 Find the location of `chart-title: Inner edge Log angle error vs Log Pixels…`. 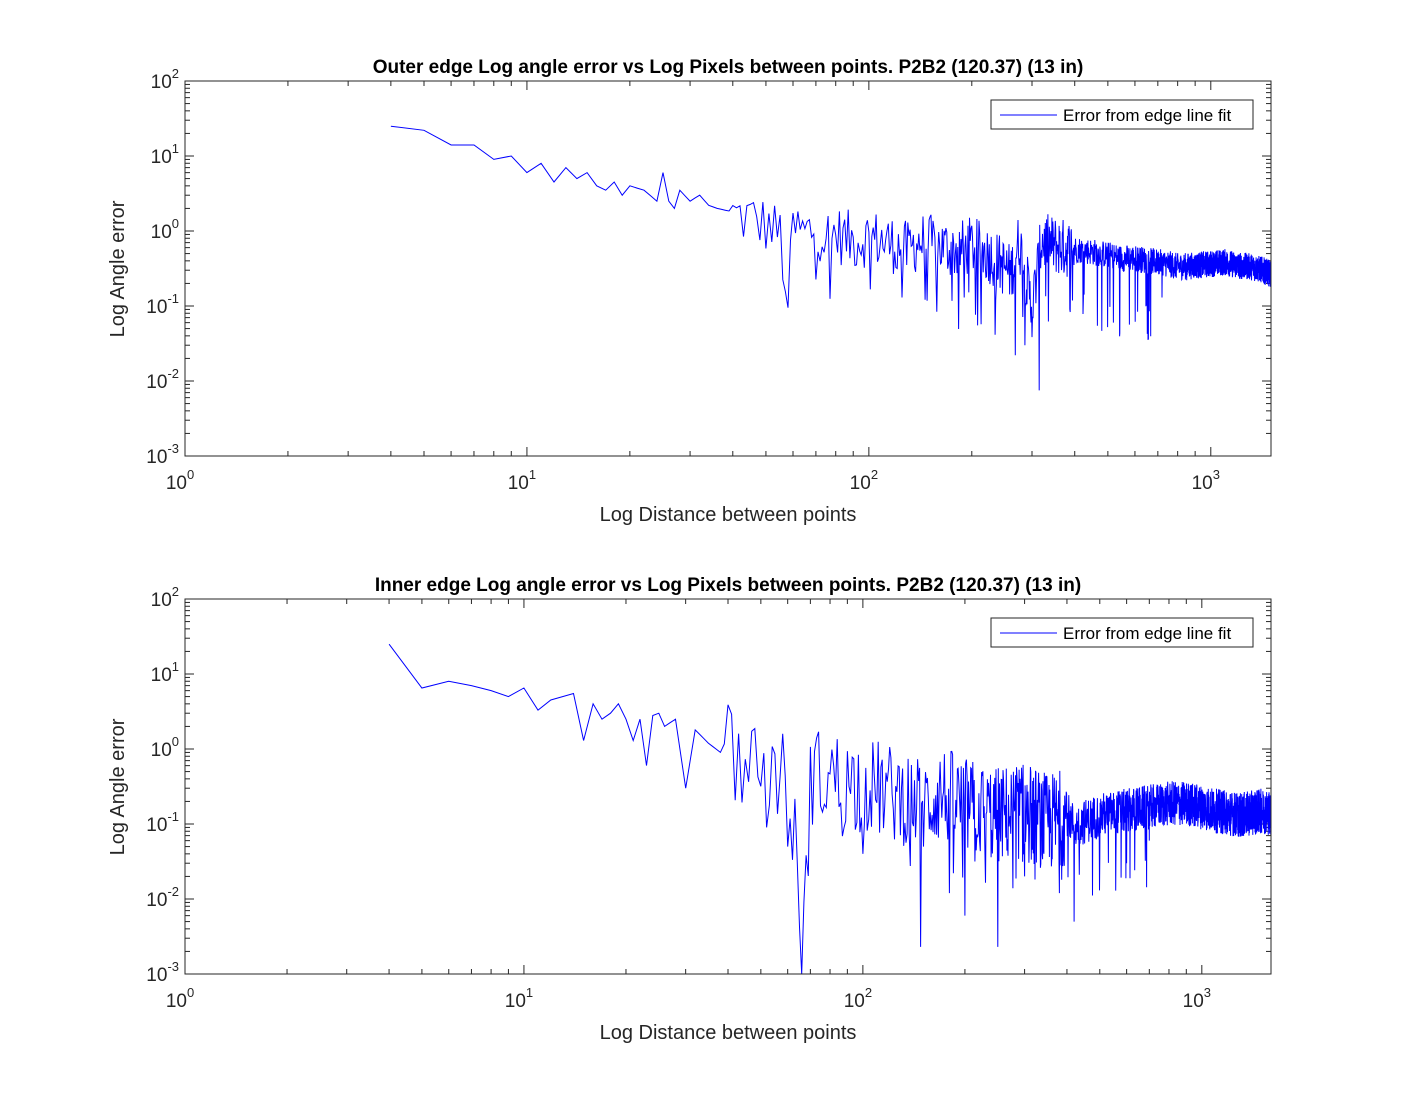

chart-title: Inner edge Log angle error vs Log Pixels… is located at coordinates (728, 585).